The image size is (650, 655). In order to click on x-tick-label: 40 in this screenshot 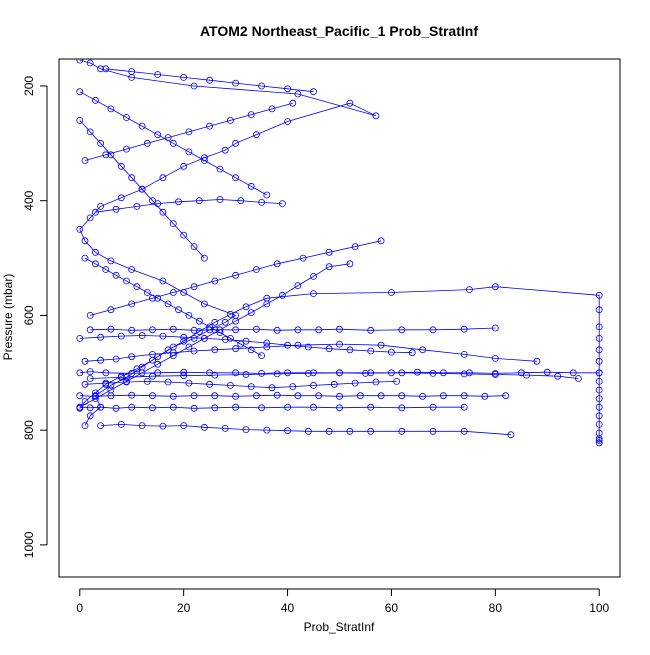, I will do `click(288, 608)`.